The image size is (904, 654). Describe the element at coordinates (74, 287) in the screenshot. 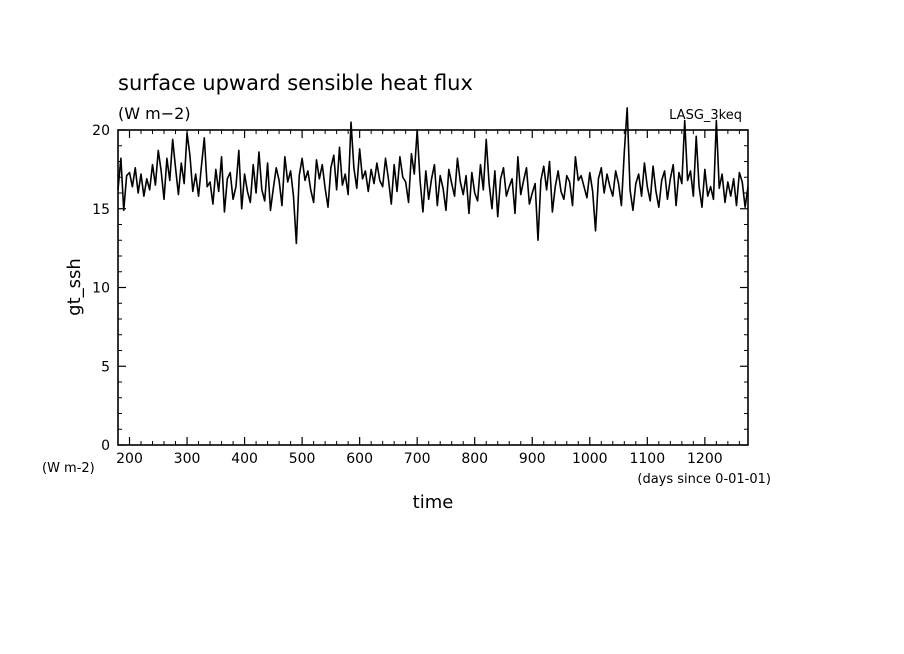

I see `y-axis-label: gt_ssh` at that location.